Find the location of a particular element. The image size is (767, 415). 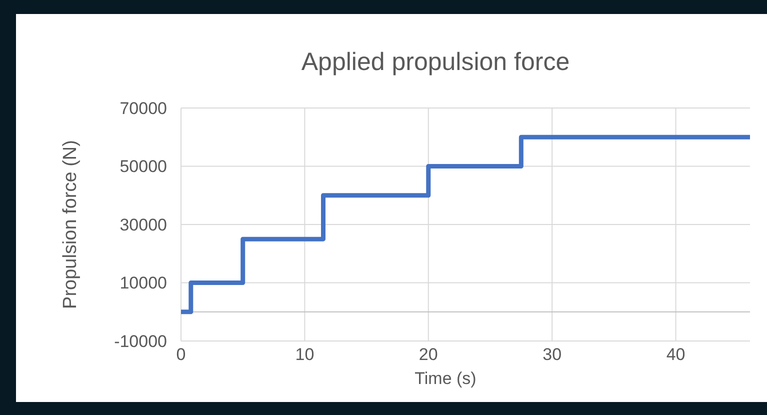

x-tick-label: 30 is located at coordinates (552, 354).